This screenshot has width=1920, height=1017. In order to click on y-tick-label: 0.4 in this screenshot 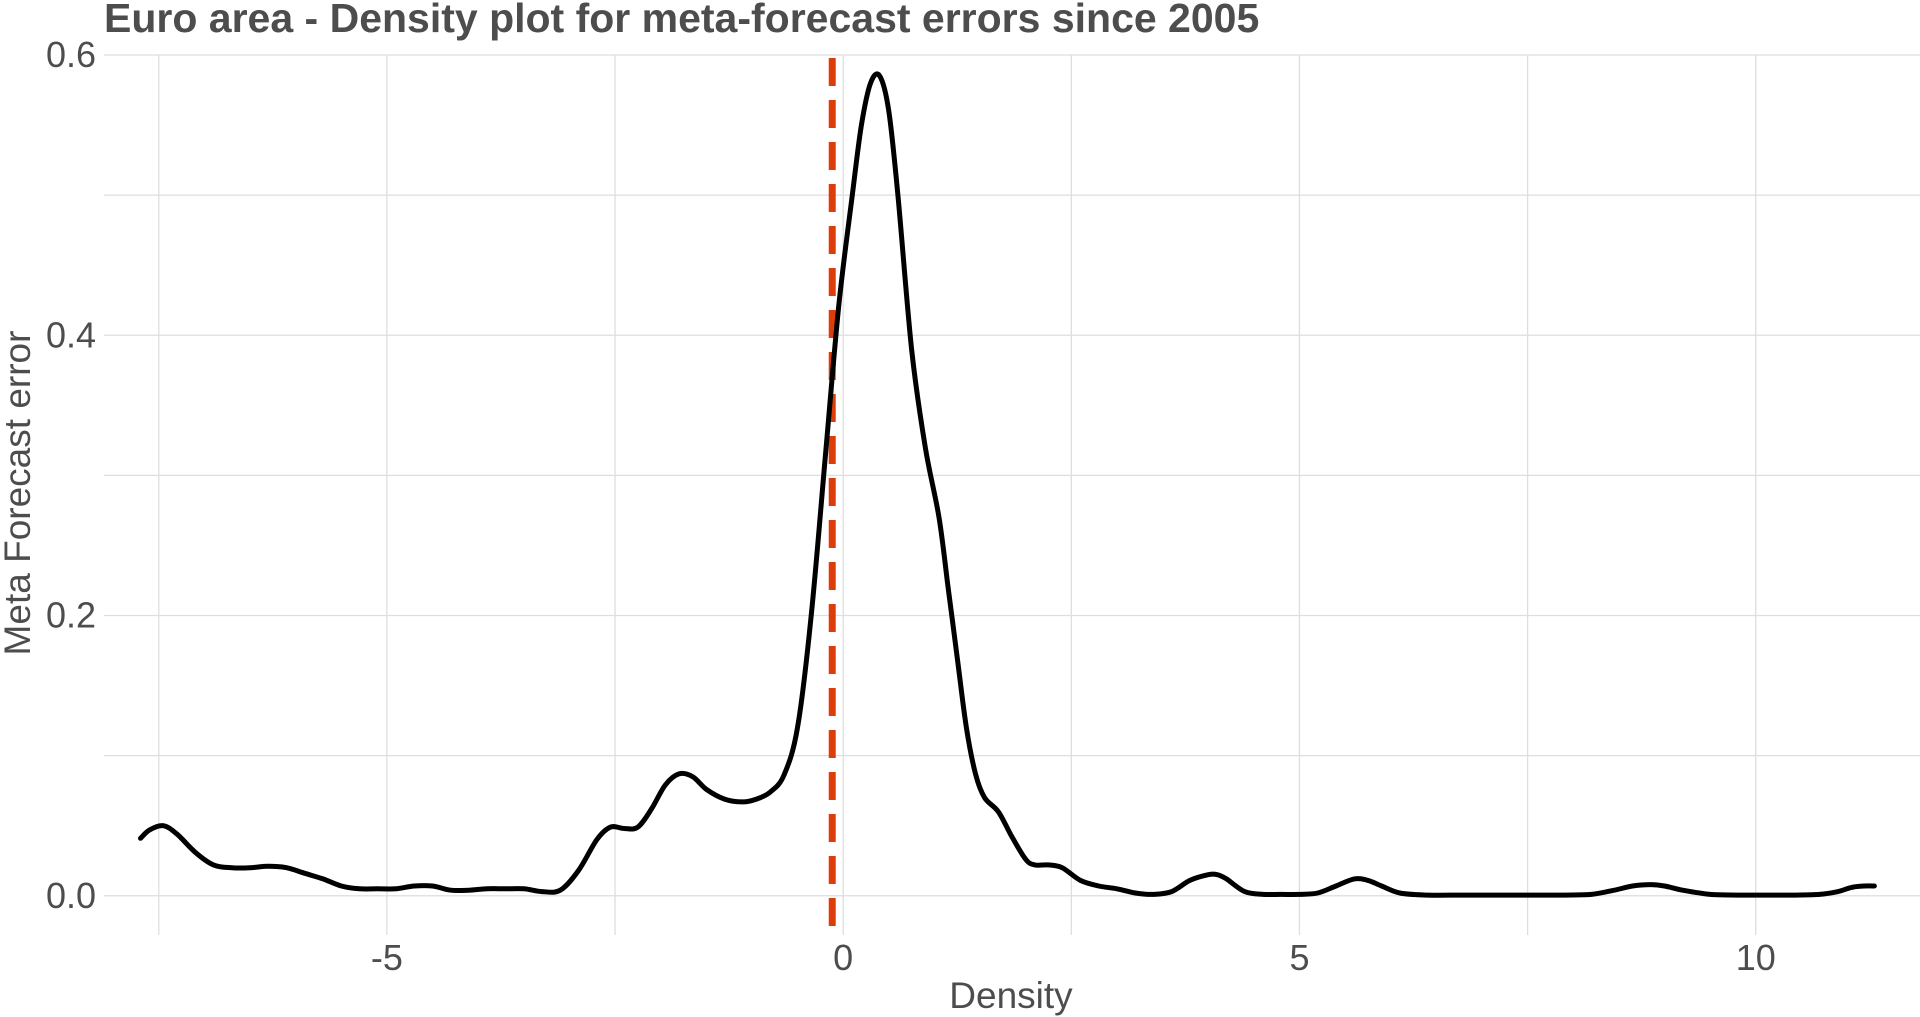, I will do `click(71, 334)`.